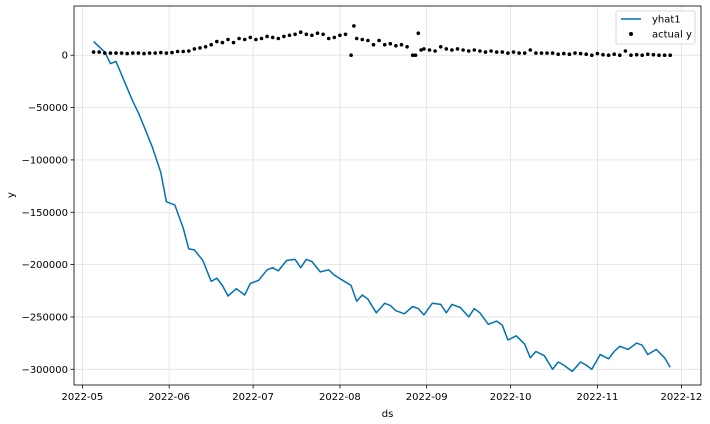 This screenshot has height=424, width=710. I want to click on y-tick-label: −300000, so click(44, 370).